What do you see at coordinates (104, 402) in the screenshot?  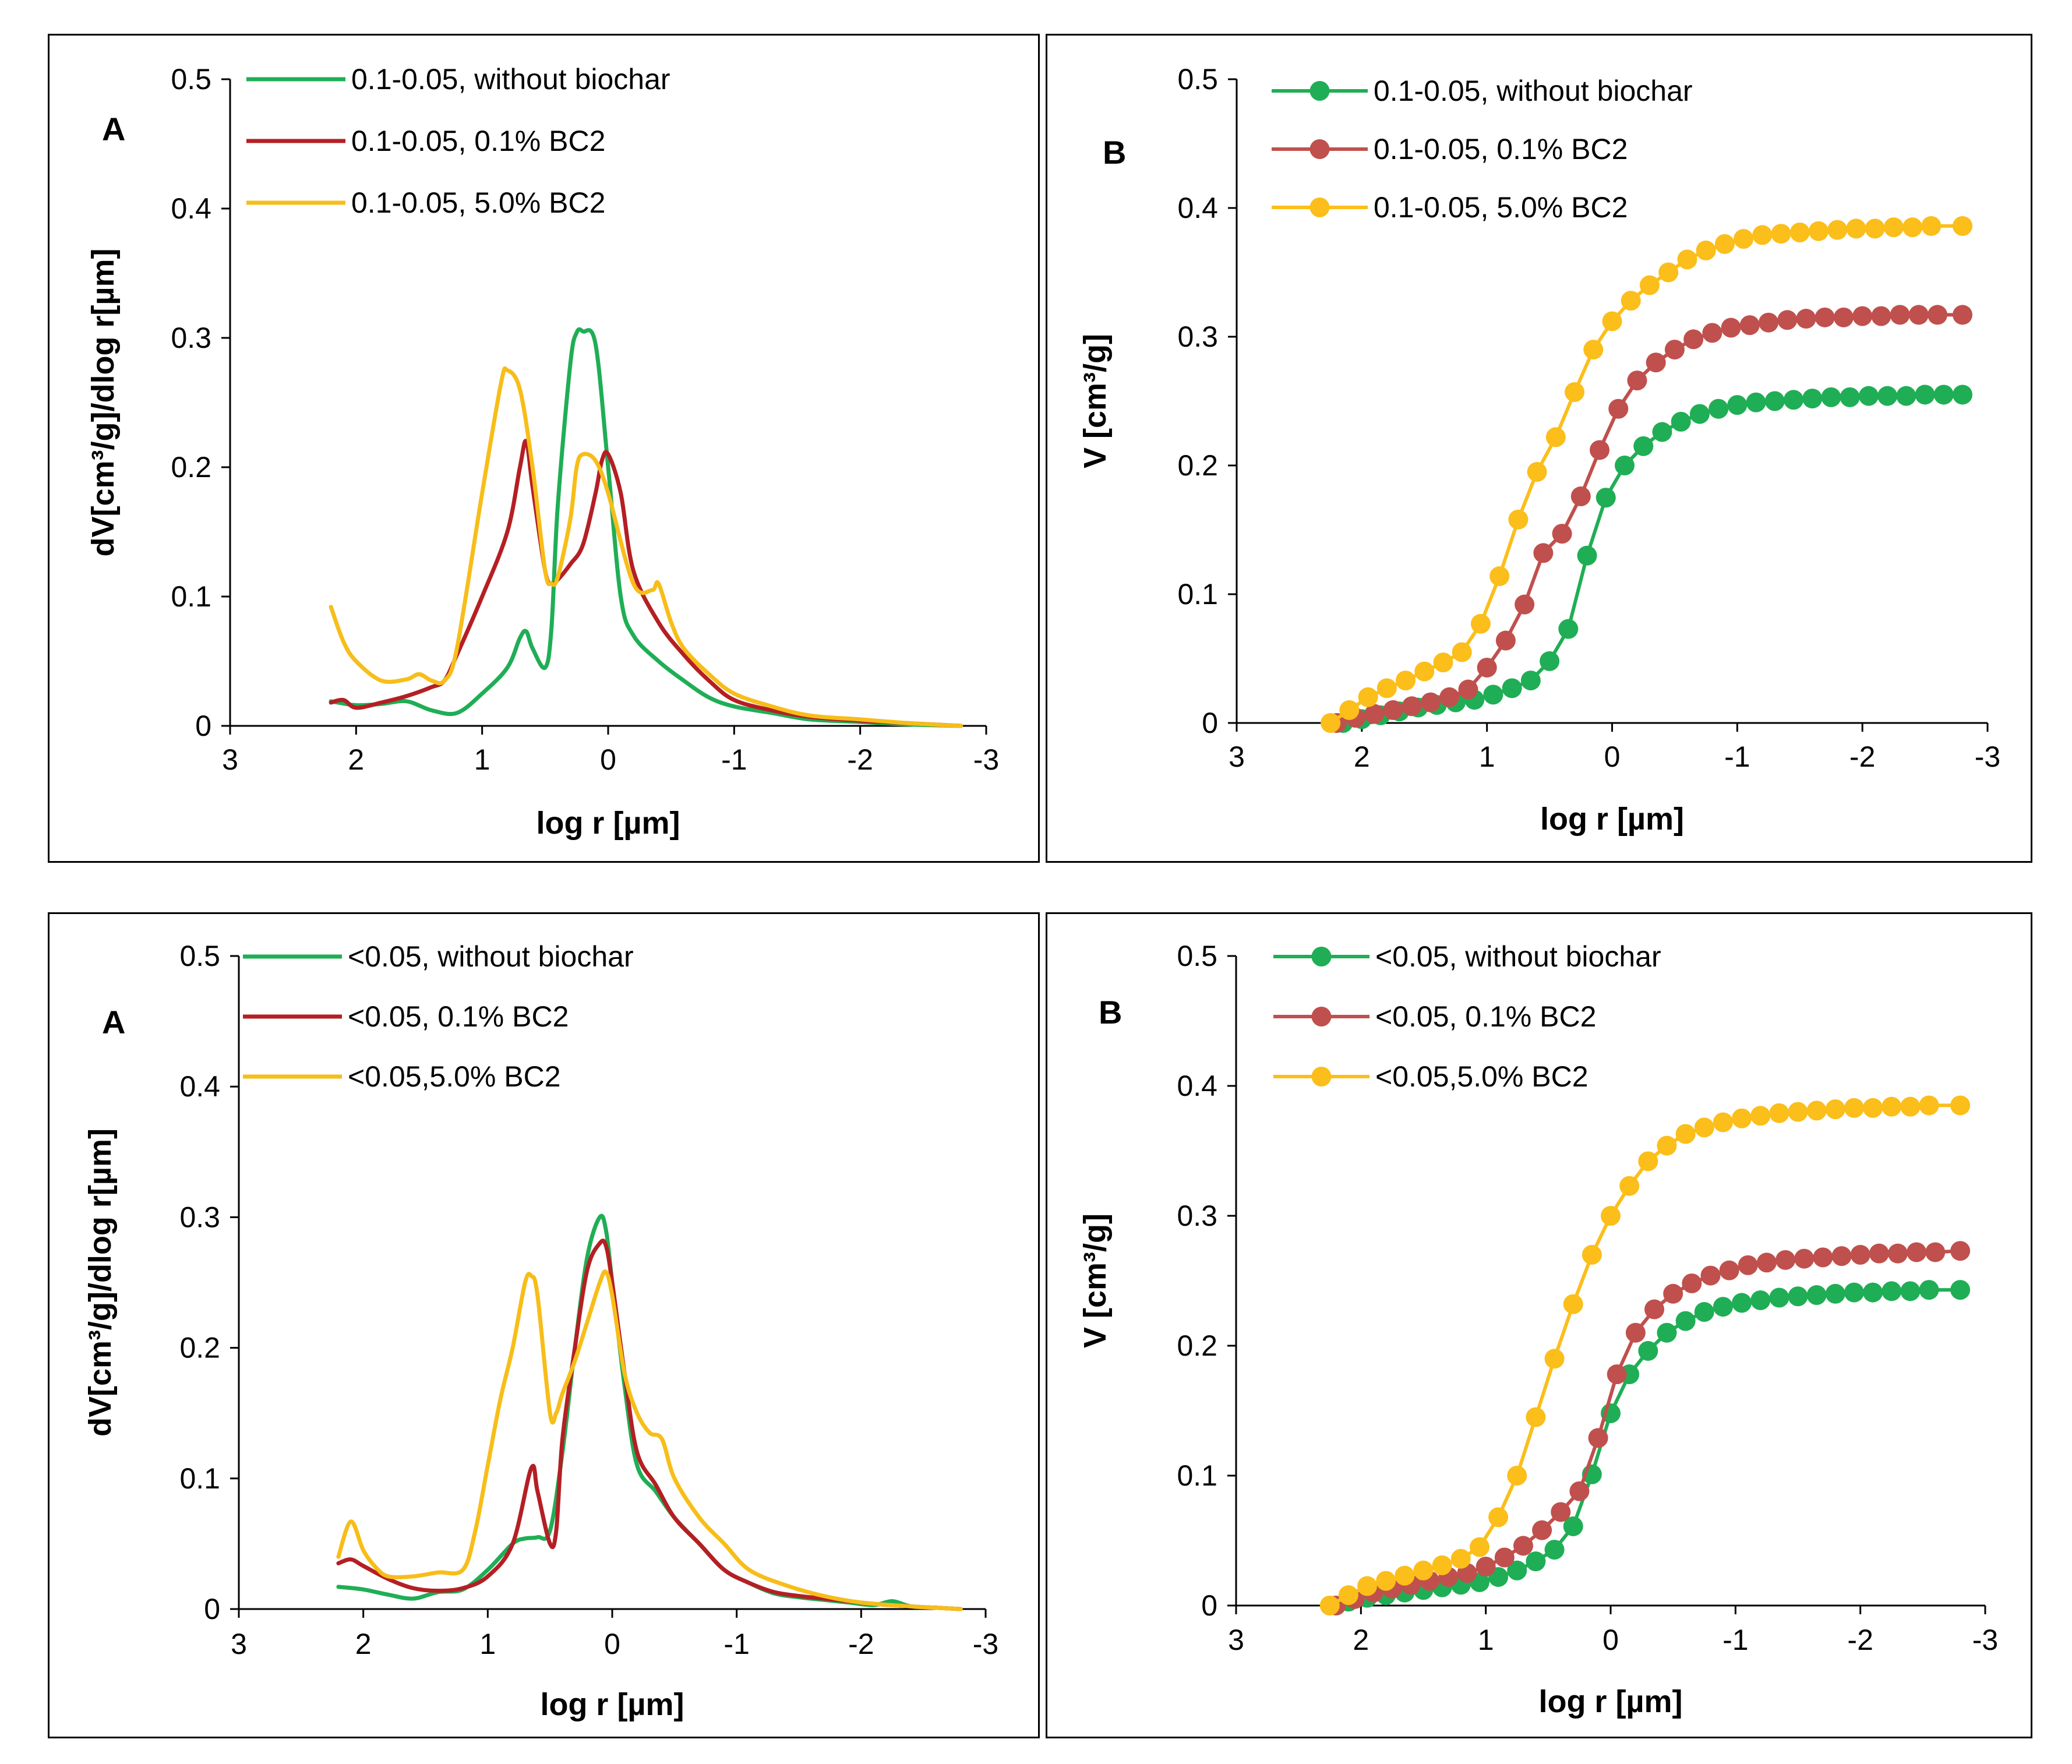 I see `y-axis-label: dV[cm³/g]/dlog r[µm]` at bounding box center [104, 402].